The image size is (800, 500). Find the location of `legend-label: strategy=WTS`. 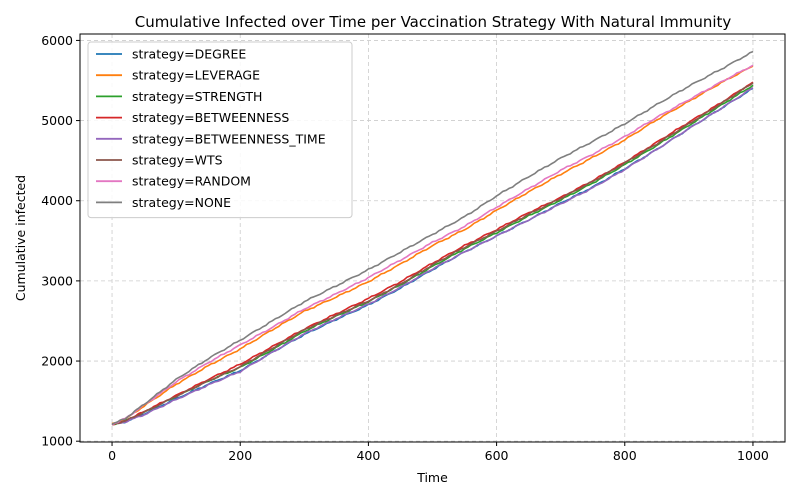

legend-label: strategy=WTS is located at coordinates (177, 160).